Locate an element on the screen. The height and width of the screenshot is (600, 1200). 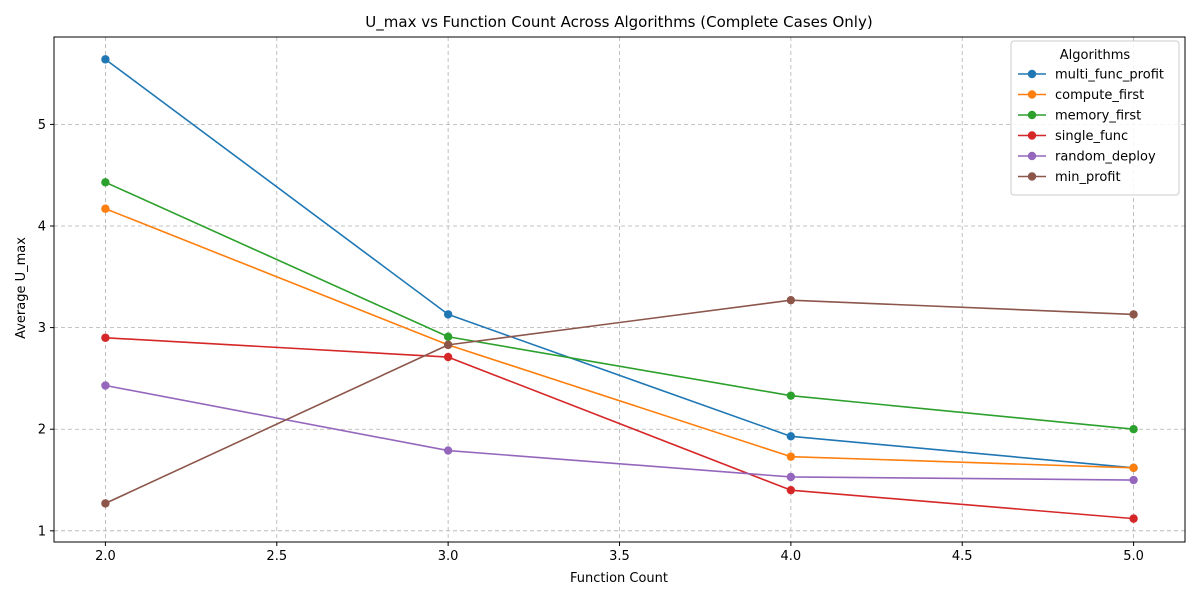
y-axis-label: Average U_max is located at coordinates (21, 288).